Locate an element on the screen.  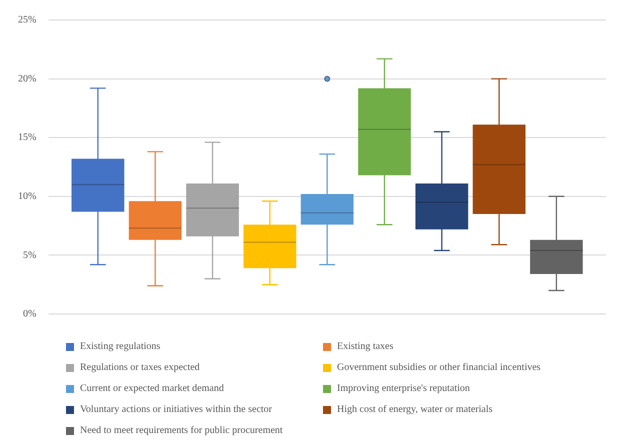
legend-label: Need to meet requirements for public procurement is located at coordinates (181, 431).